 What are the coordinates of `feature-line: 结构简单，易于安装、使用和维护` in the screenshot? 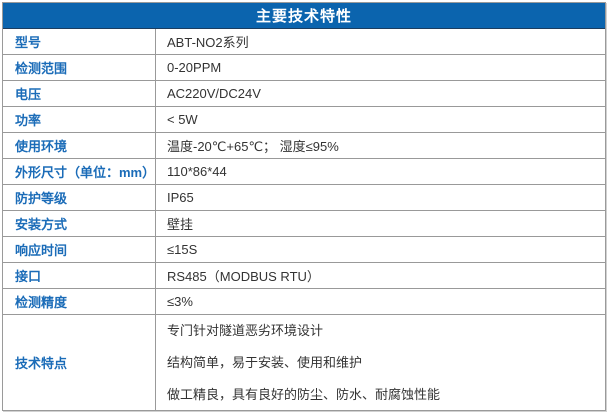 It's located at (265, 362).